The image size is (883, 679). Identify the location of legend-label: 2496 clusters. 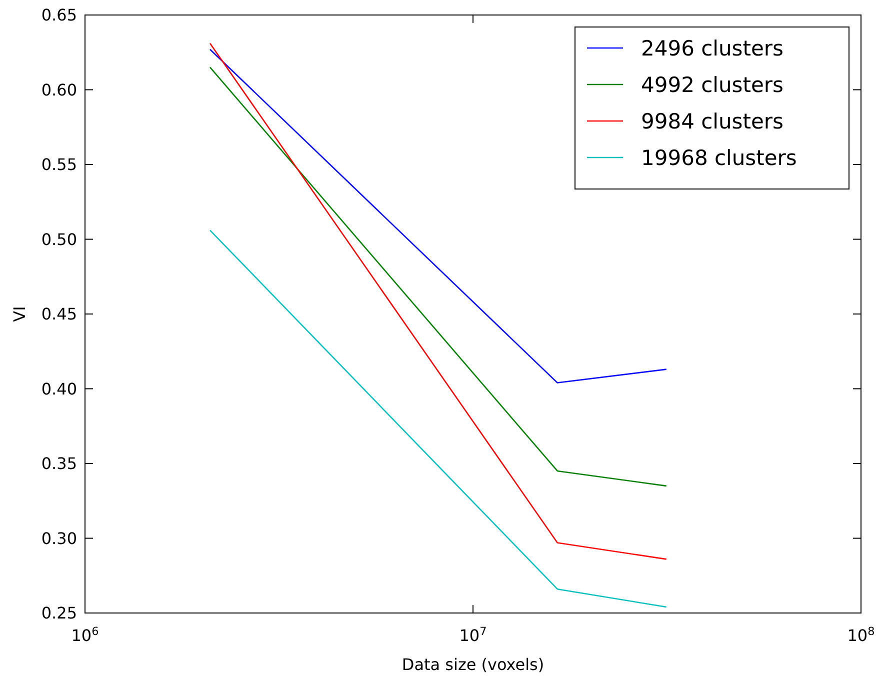
(712, 48).